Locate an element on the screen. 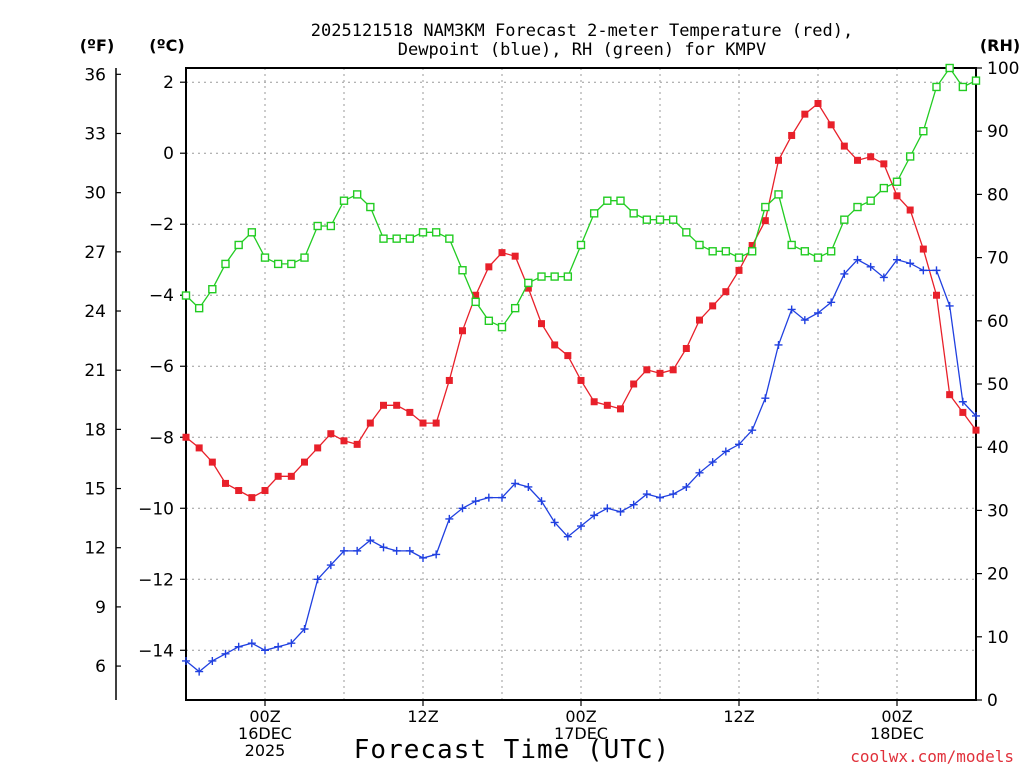  rh-tick-label: 10 is located at coordinates (998, 638).